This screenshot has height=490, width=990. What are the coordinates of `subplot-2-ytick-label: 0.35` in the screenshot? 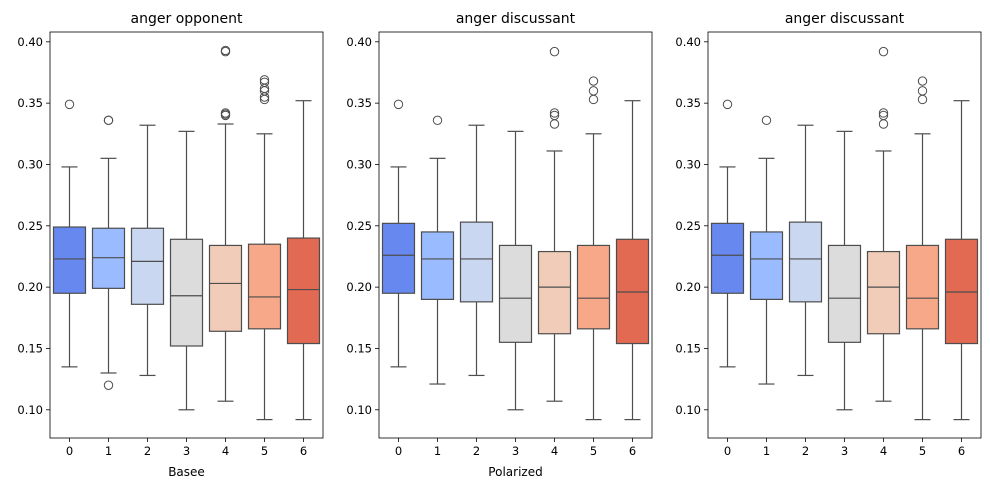 It's located at (359, 103).